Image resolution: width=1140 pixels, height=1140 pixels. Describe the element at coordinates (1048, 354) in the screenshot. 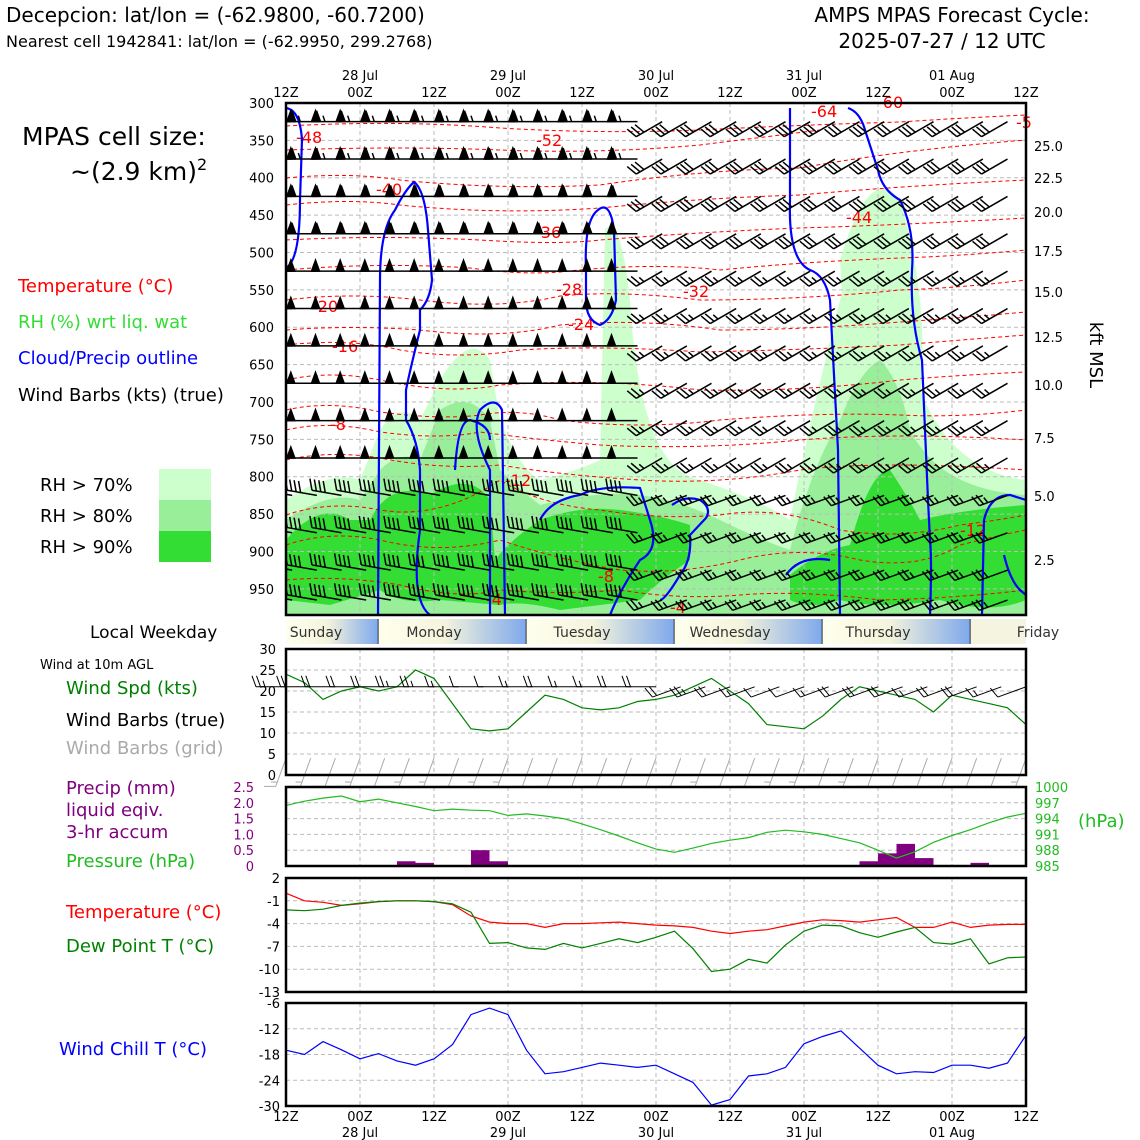

I see `height-ticks: 25.0 22.5 20.0 17.5 15.0 12.5 10.0 7.5 5.0 2.5` at that location.